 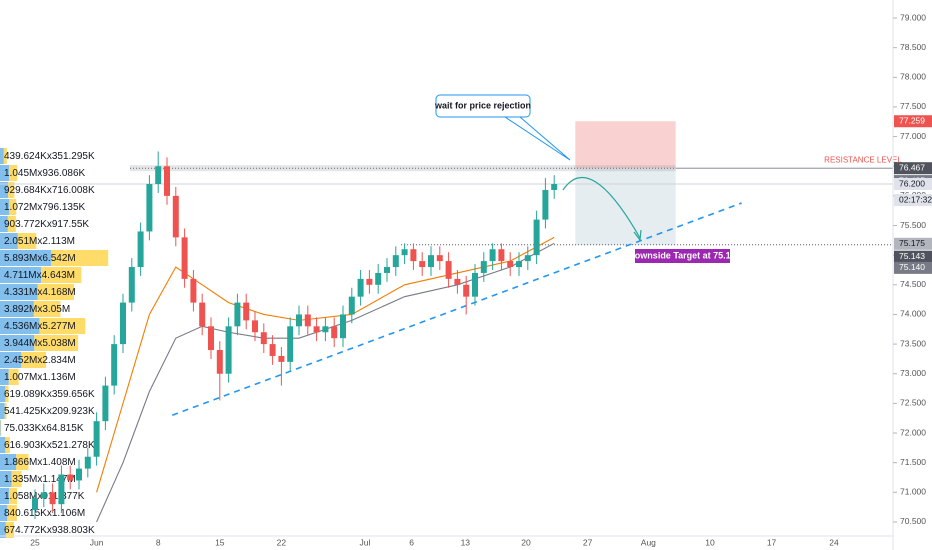 What do you see at coordinates (40, 462) in the screenshot?
I see `profile-label: 1.866Mx1.408M` at bounding box center [40, 462].